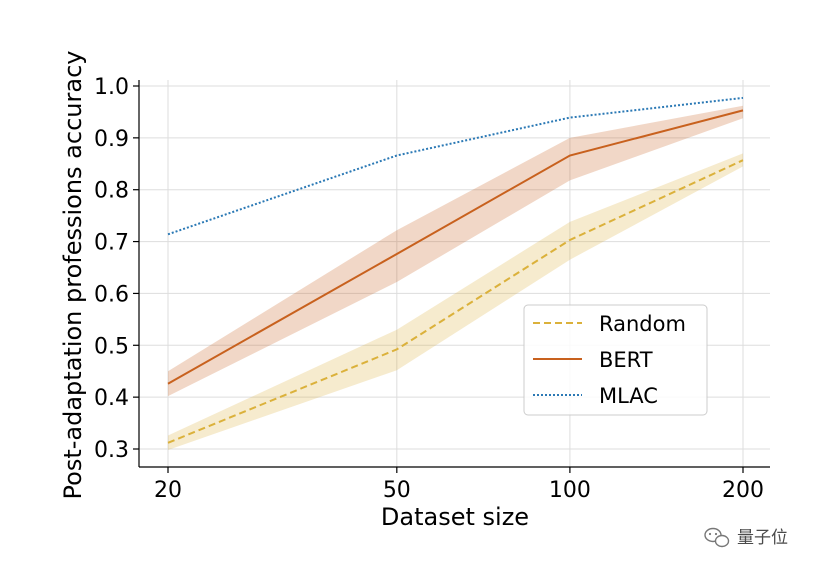 The width and height of the screenshot is (824, 570). Describe the element at coordinates (111, 243) in the screenshot. I see `y-tick-label: 0.7` at that location.